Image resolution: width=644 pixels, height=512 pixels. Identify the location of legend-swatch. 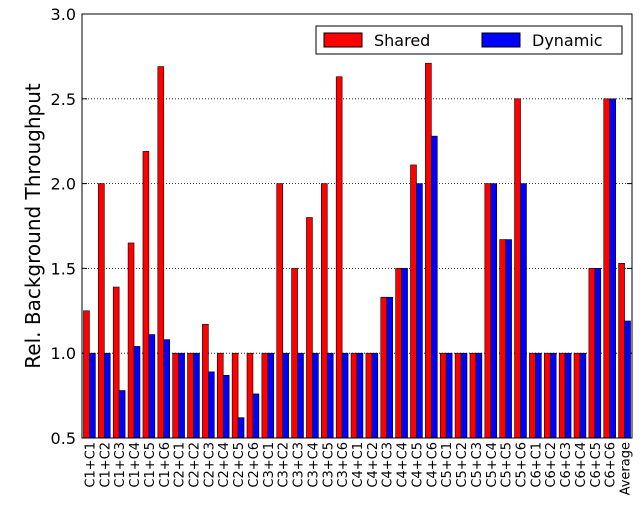
(343, 40).